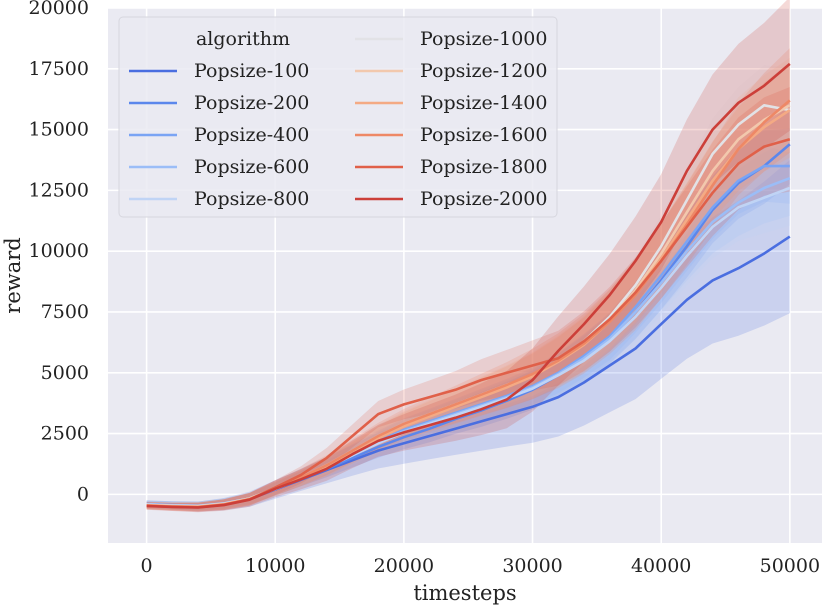  Describe the element at coordinates (483, 103) in the screenshot. I see `legend-label: Popsize-1400` at that location.